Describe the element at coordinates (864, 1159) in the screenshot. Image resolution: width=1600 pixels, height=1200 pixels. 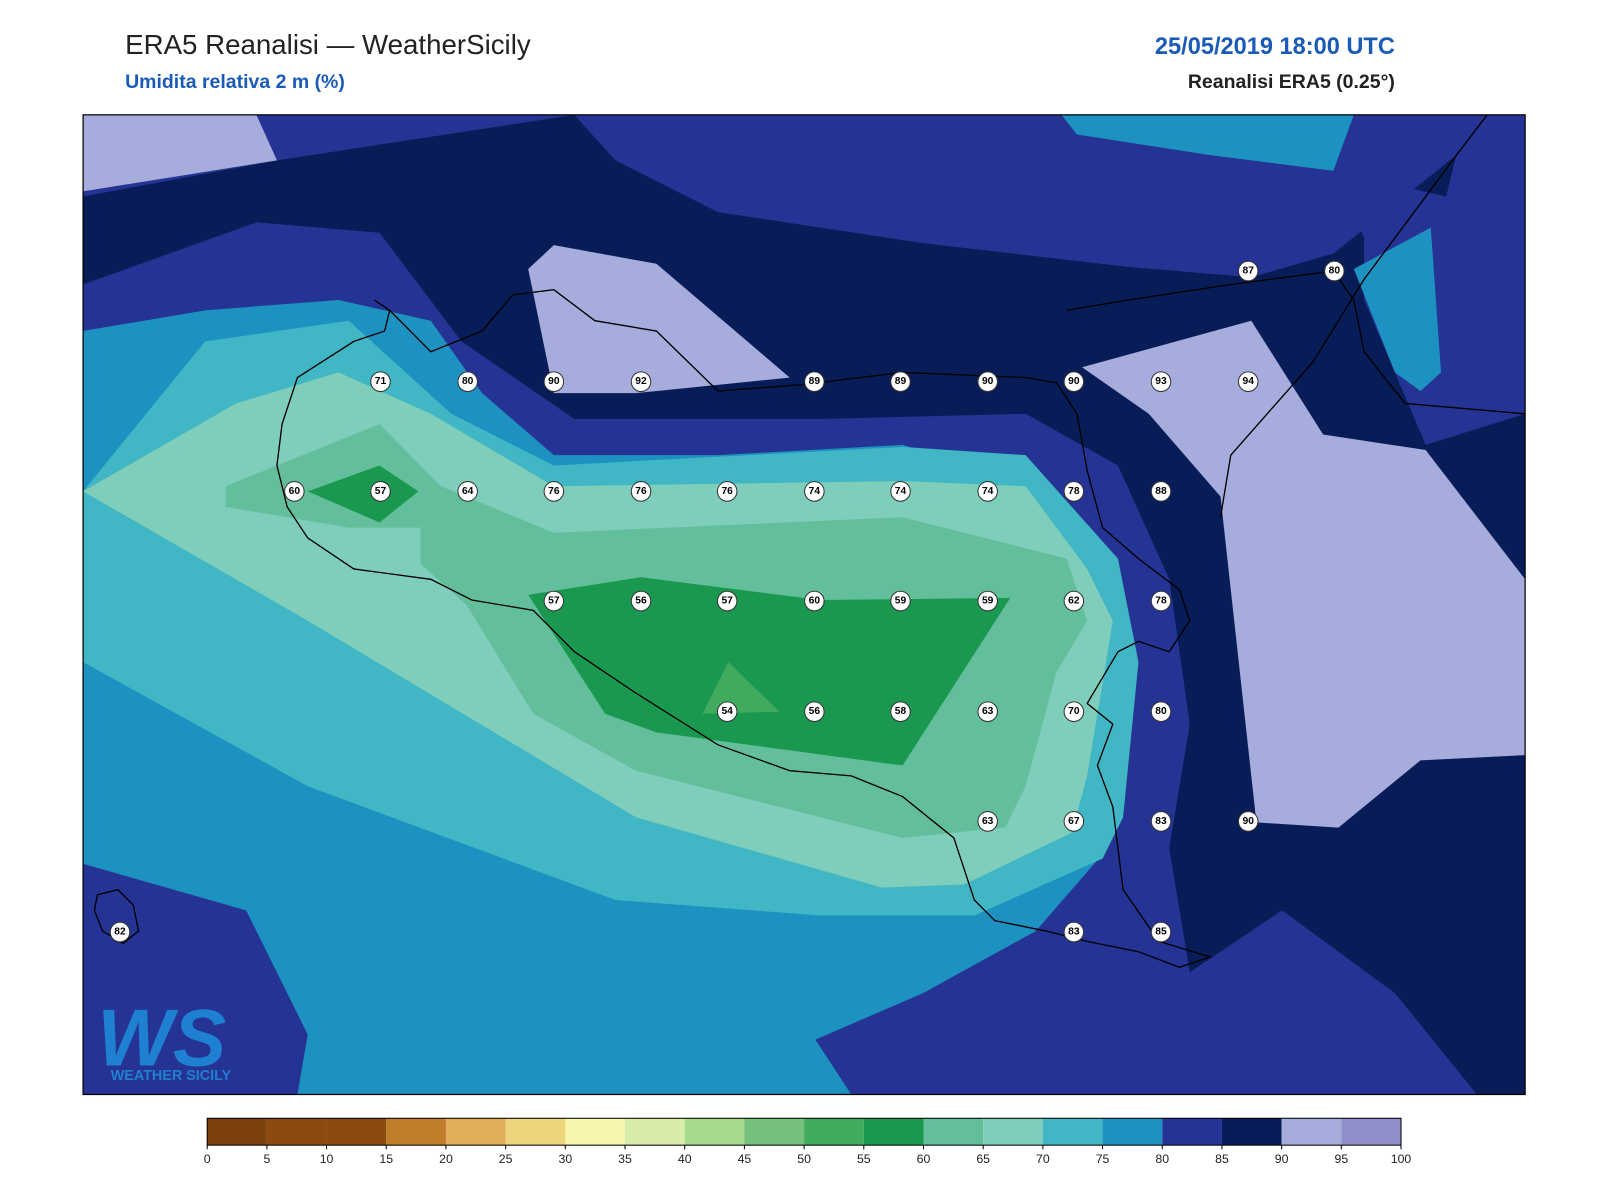
I see `colorbar-tick-label: 55` at that location.